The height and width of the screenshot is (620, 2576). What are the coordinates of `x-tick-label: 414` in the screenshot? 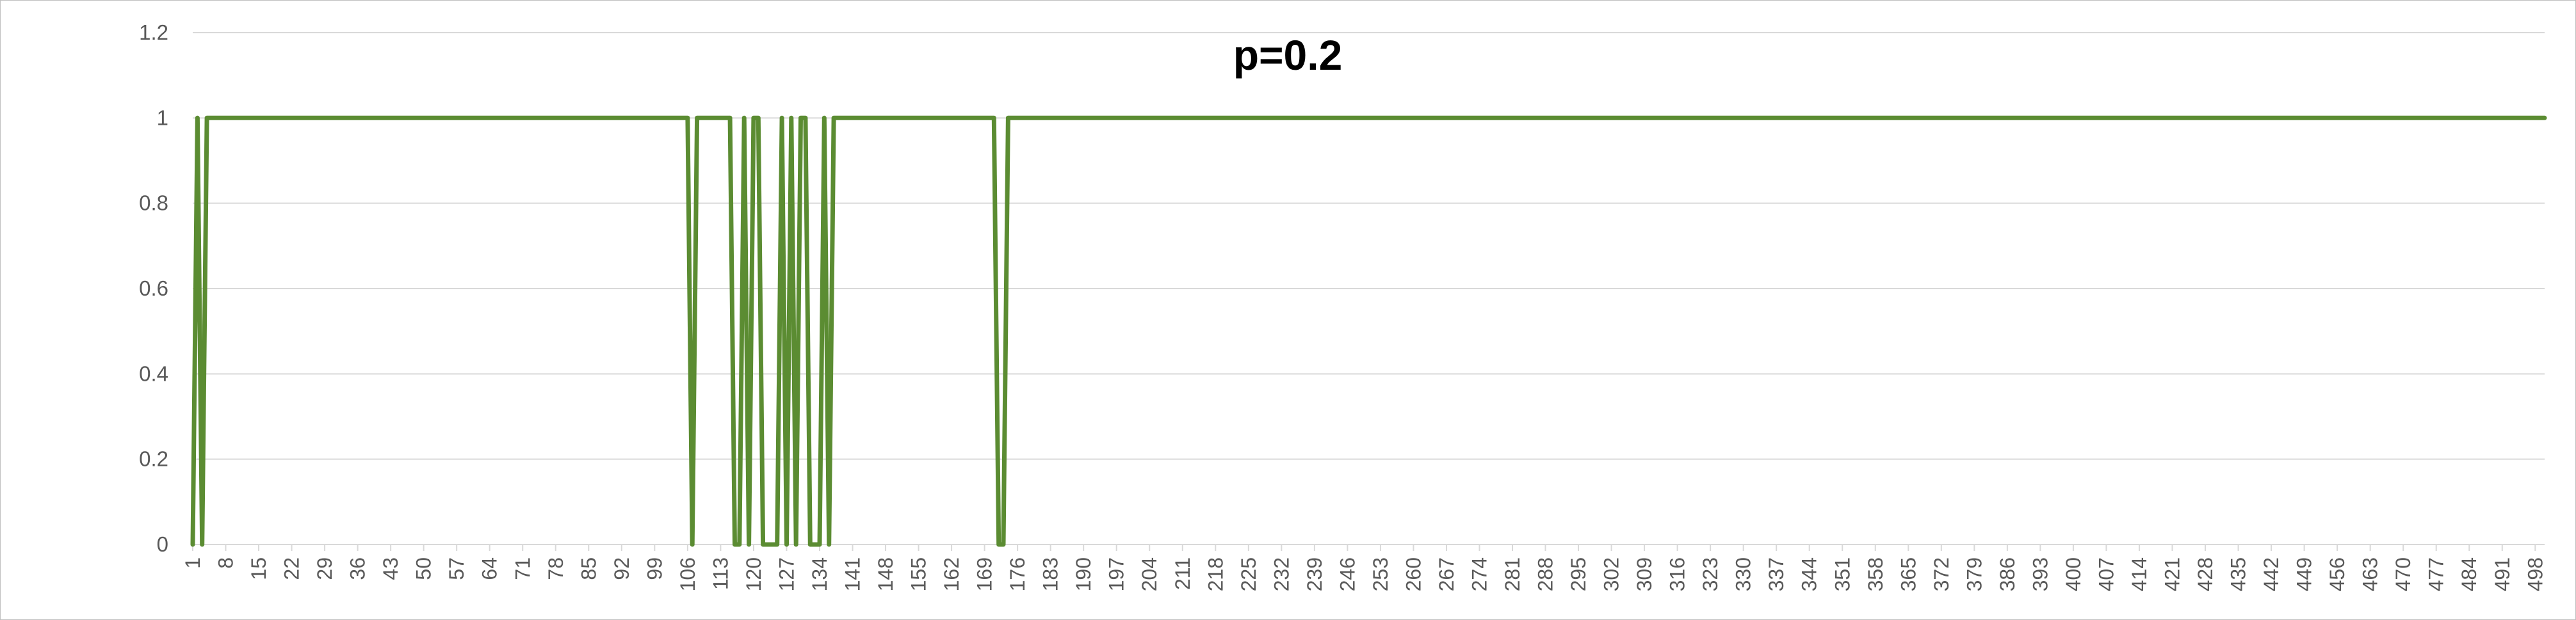 It's located at (2139, 574).